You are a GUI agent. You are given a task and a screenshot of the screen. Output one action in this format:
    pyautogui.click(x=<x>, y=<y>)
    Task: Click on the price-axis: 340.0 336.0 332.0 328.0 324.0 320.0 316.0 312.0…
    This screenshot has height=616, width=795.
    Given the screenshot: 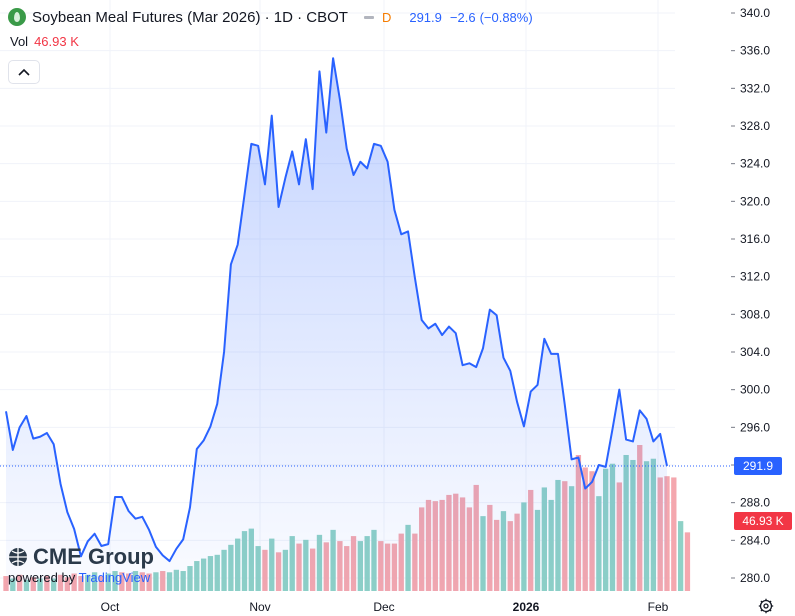 What is the action you would take?
    pyautogui.click(x=750, y=295)
    